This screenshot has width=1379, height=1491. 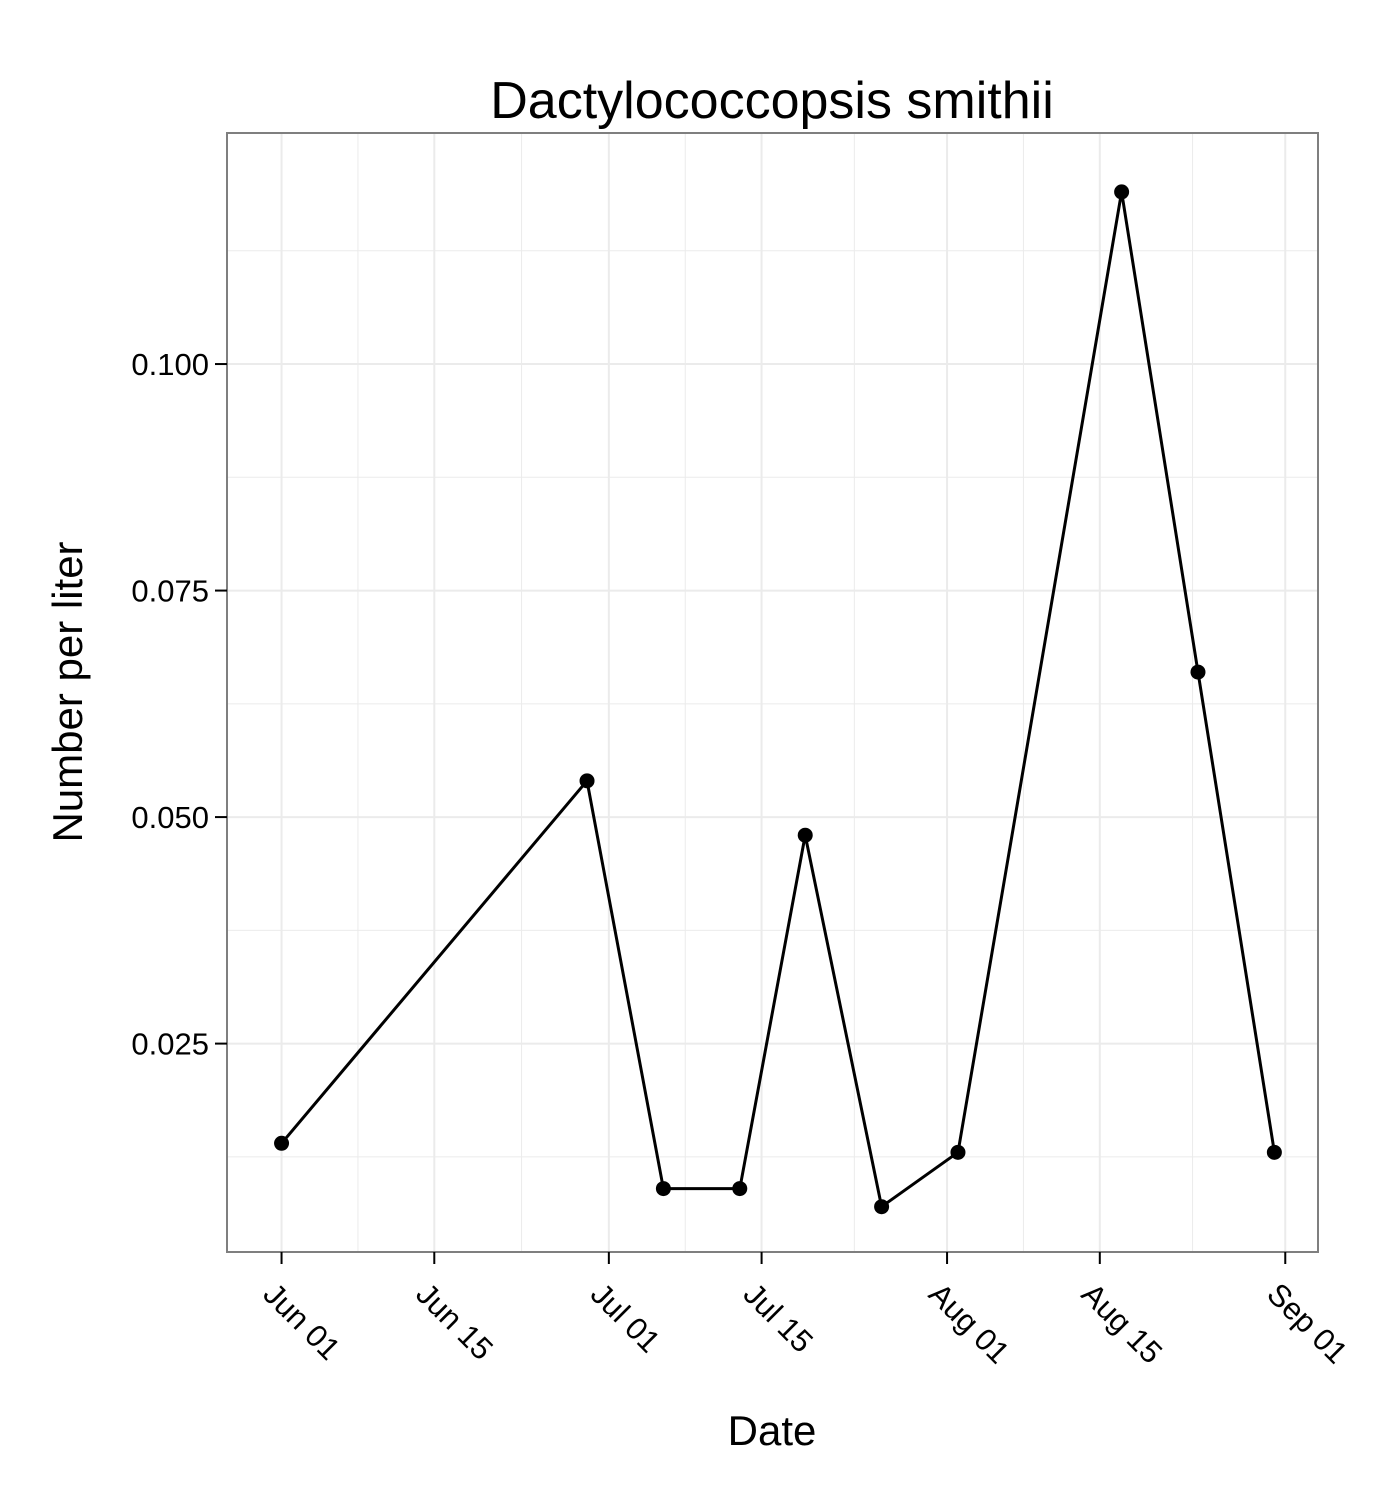 I want to click on x-tick-label: Jun 01, so click(x=302, y=1321).